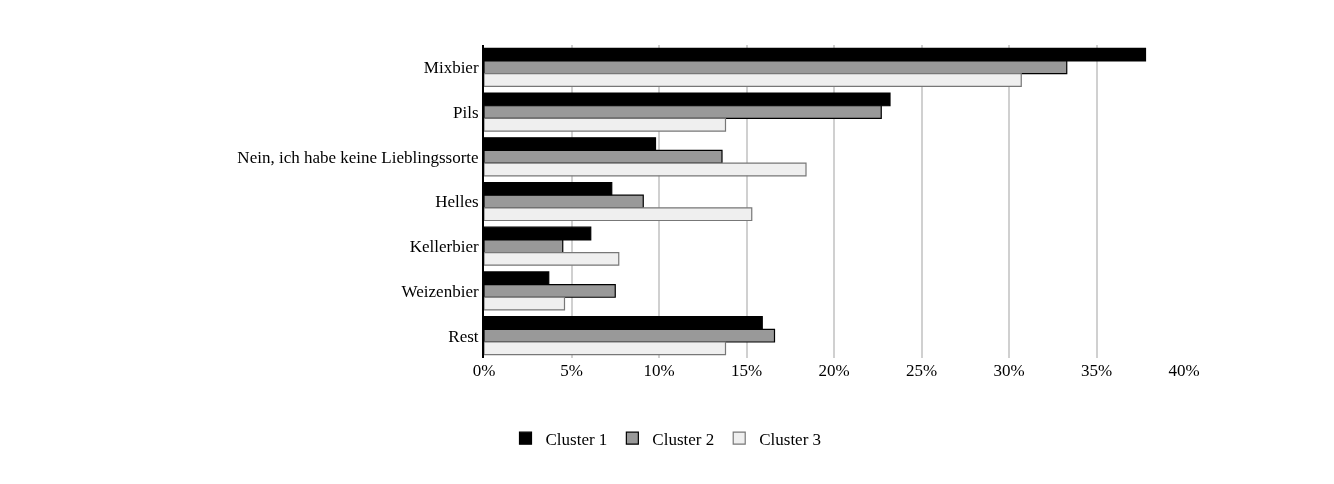 Image resolution: width=1334 pixels, height=484 pixels. What do you see at coordinates (790, 439) in the screenshot?
I see `legend-label: Cluster 3` at bounding box center [790, 439].